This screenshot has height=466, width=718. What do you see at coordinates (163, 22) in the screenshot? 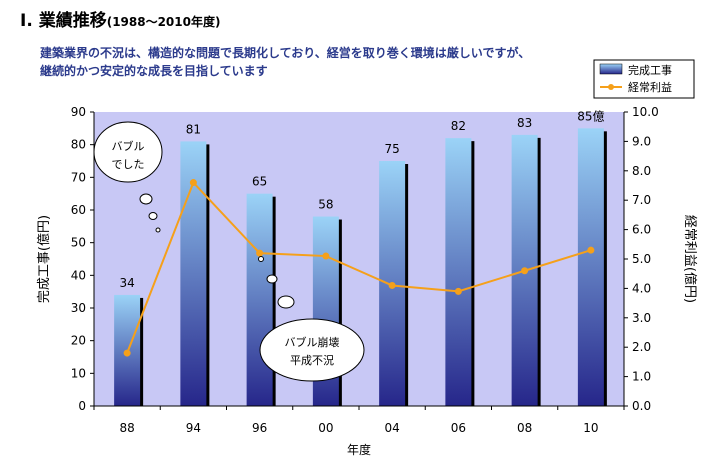
I see `title-range: (1988～2010年度)` at bounding box center [163, 22].